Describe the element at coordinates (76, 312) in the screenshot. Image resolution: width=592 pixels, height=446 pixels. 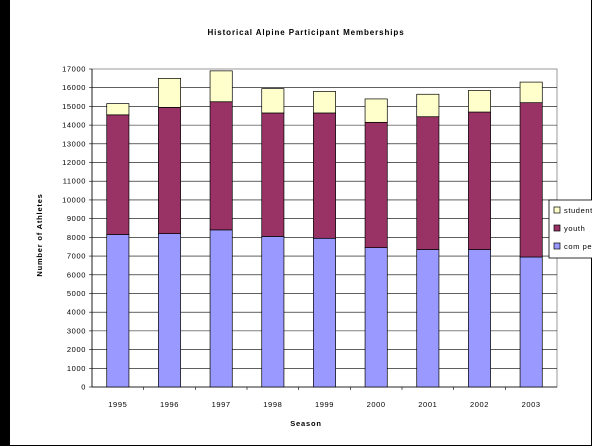
I see `y-tick-label: 4000` at that location.